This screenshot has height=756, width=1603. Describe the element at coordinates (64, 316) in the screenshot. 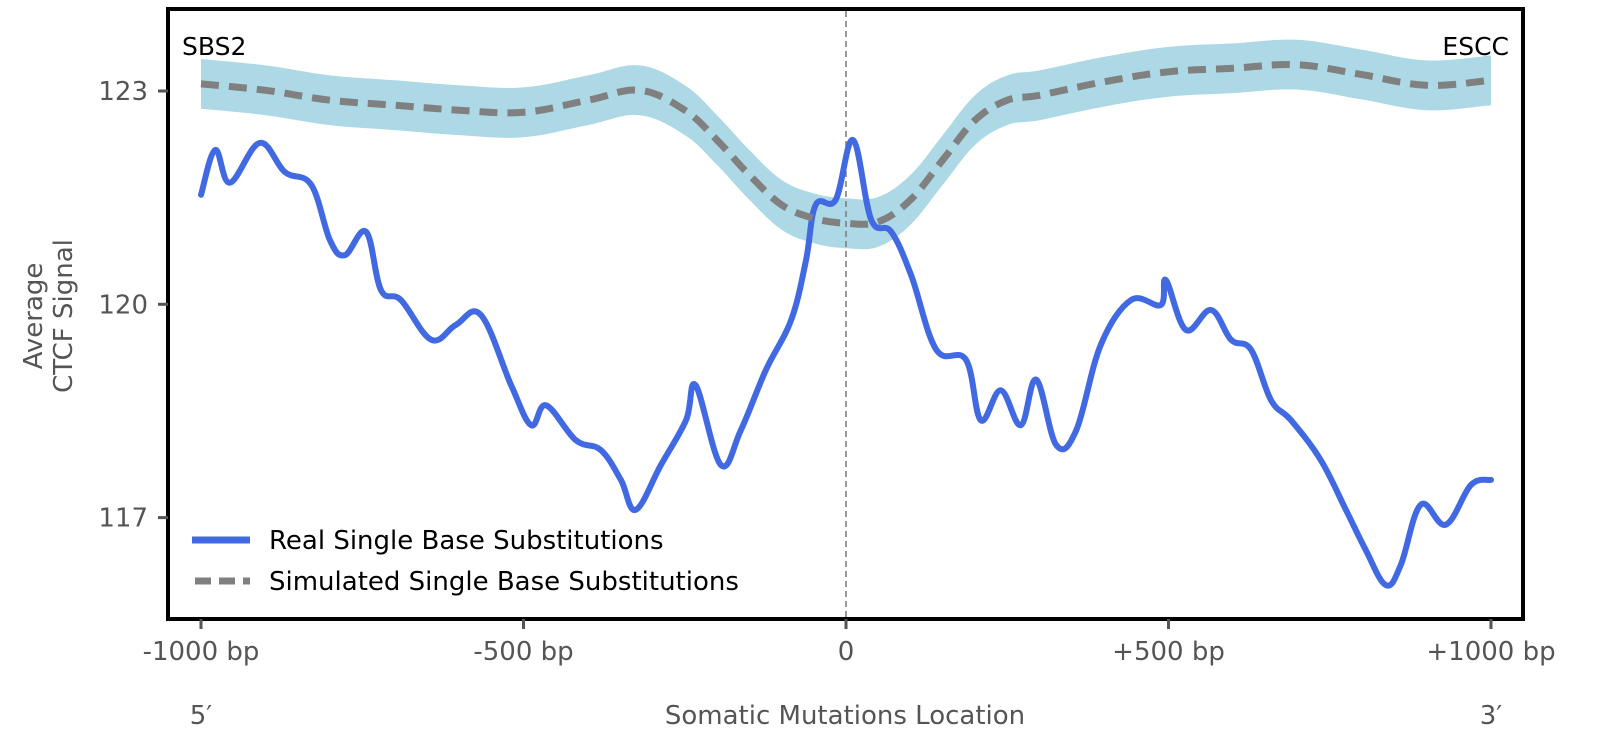

I see `y-axis-title-line-2: CTCF Signal` at that location.